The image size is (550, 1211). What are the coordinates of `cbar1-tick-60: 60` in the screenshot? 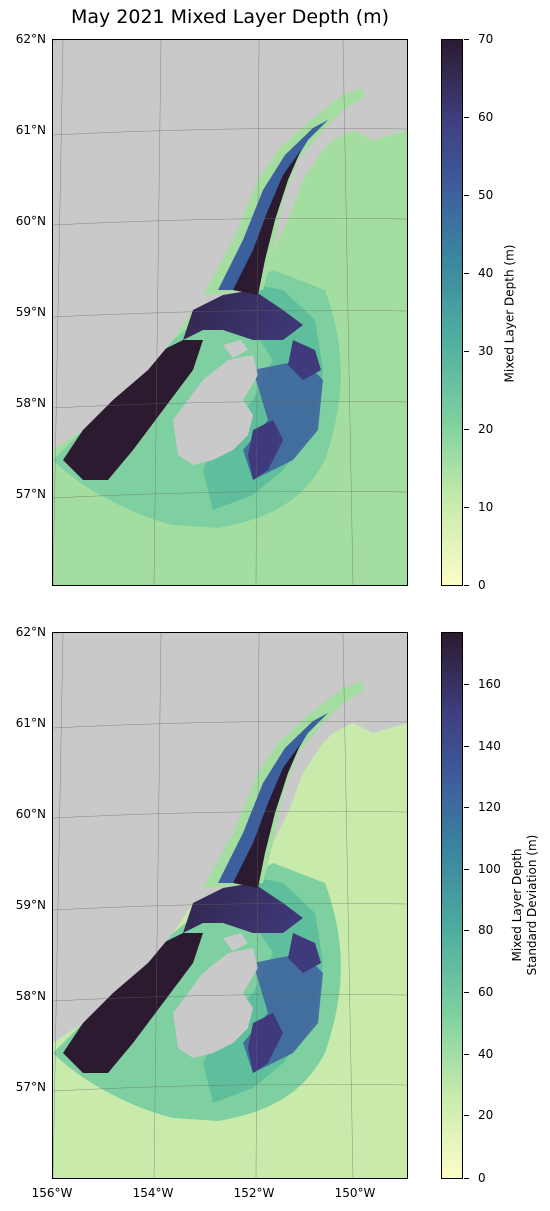 It's located at (478, 117).